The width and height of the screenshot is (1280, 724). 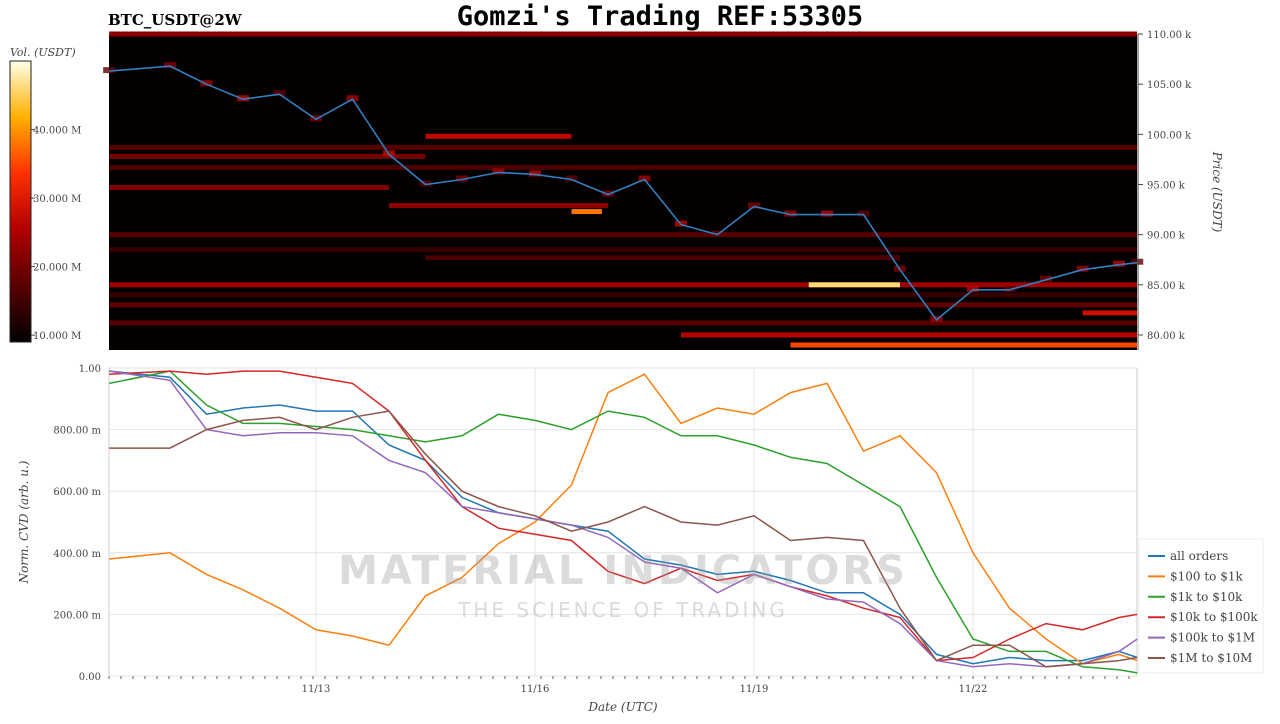 What do you see at coordinates (20, 201) in the screenshot?
I see `colorbar` at bounding box center [20, 201].